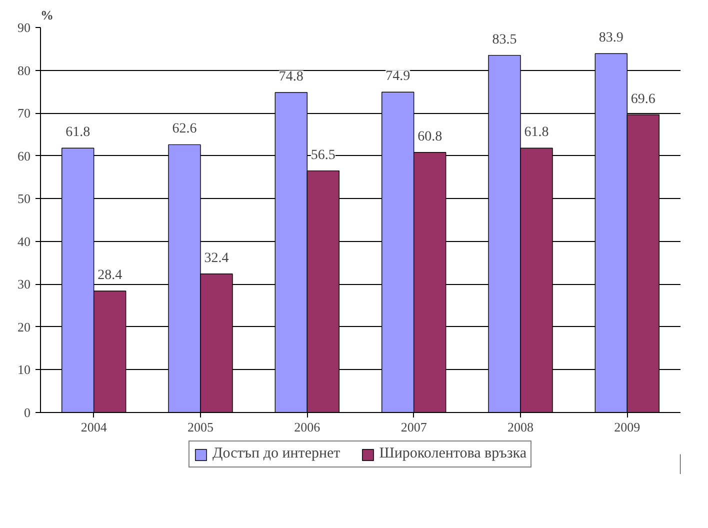 The width and height of the screenshot is (708, 528). What do you see at coordinates (398, 76) in the screenshot?
I see `data-label: 74.9` at bounding box center [398, 76].